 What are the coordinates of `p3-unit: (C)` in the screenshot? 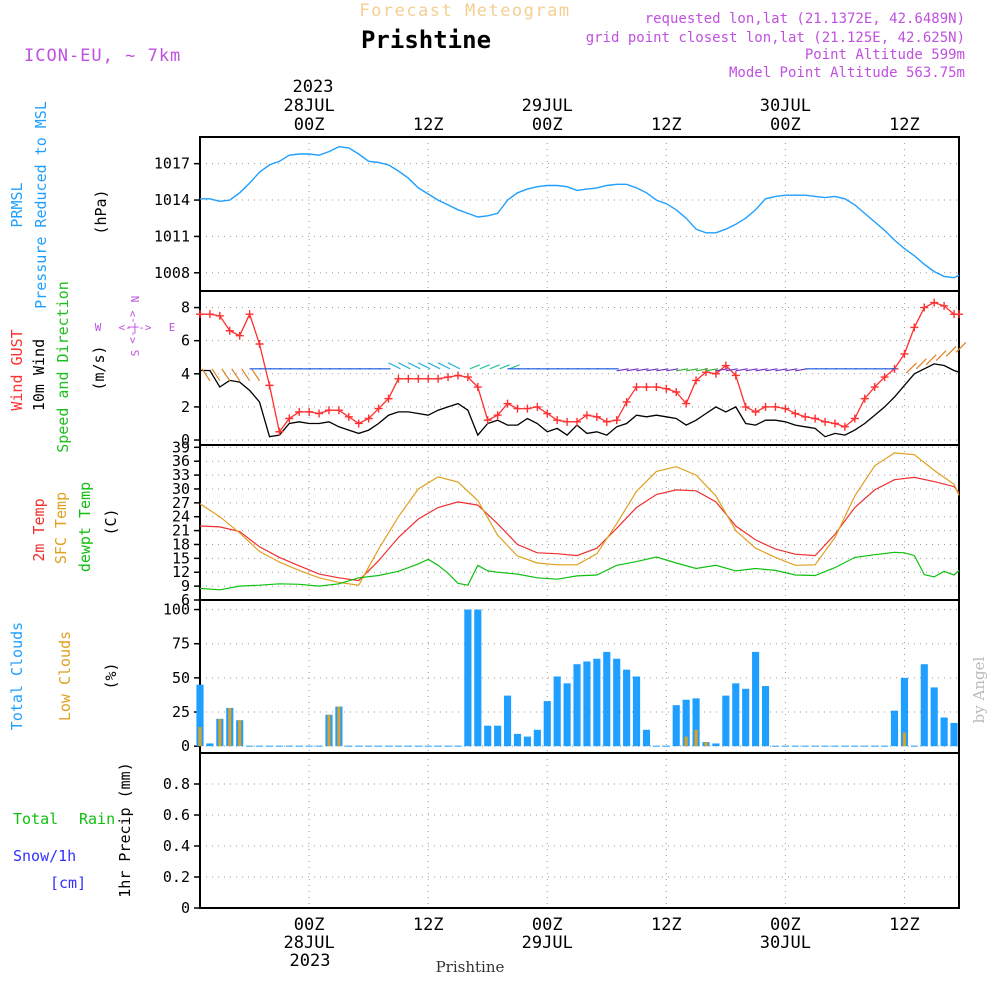 It's located at (111, 521).